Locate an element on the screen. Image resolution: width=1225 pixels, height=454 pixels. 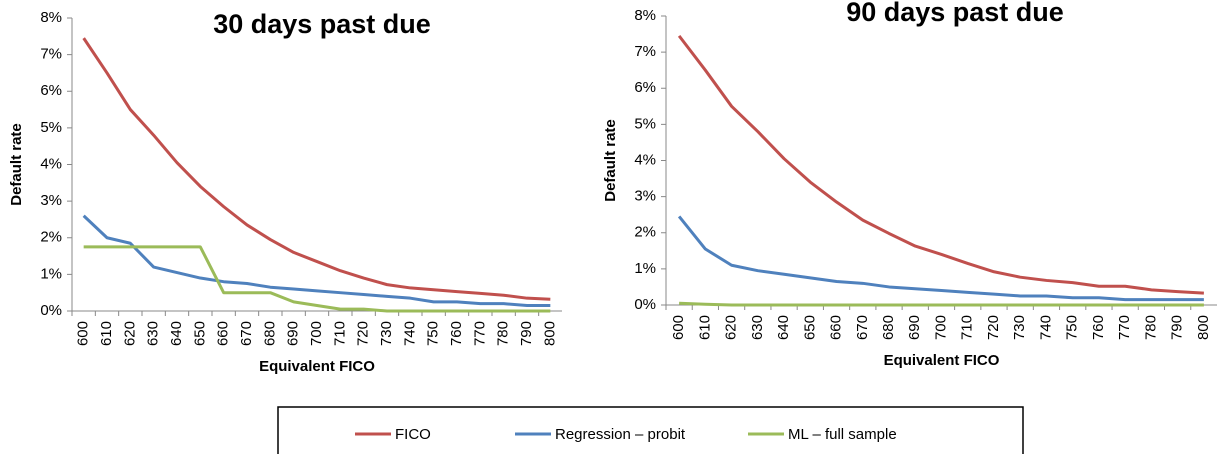
legend-box is located at coordinates (650, 430).